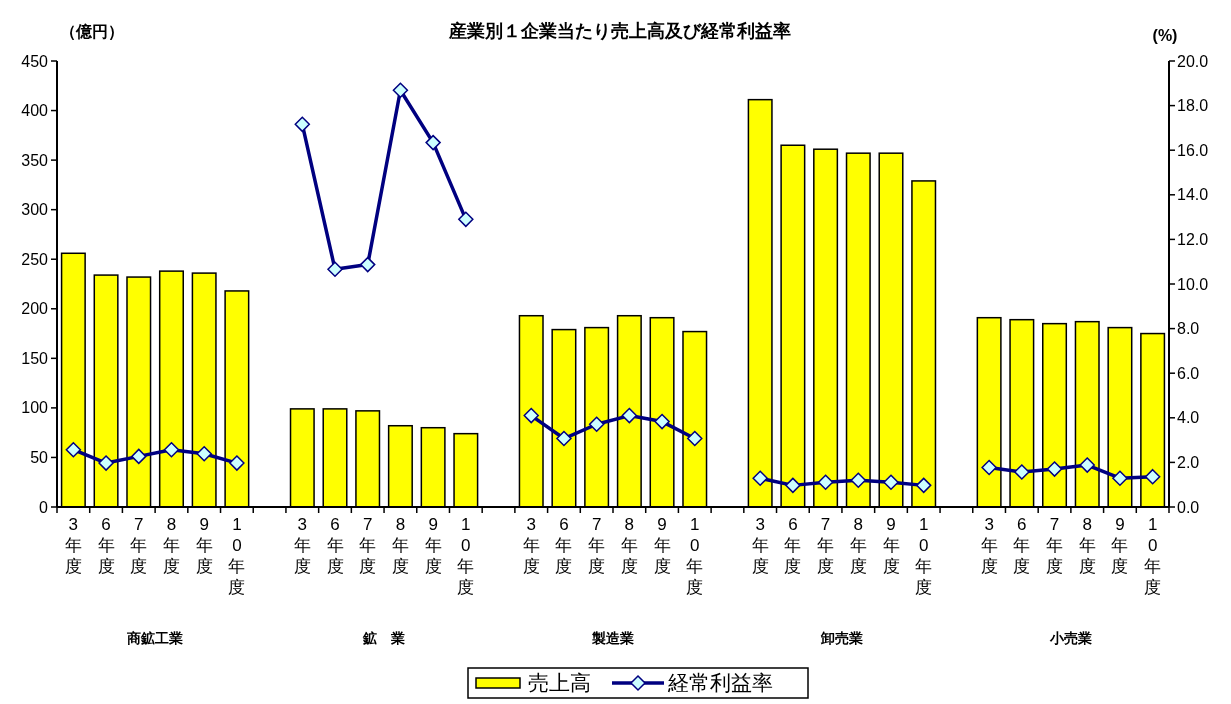 The height and width of the screenshot is (704, 1231). What do you see at coordinates (1193, 195) in the screenshot?
I see `y2-tick-label: 14.0` at bounding box center [1193, 195].